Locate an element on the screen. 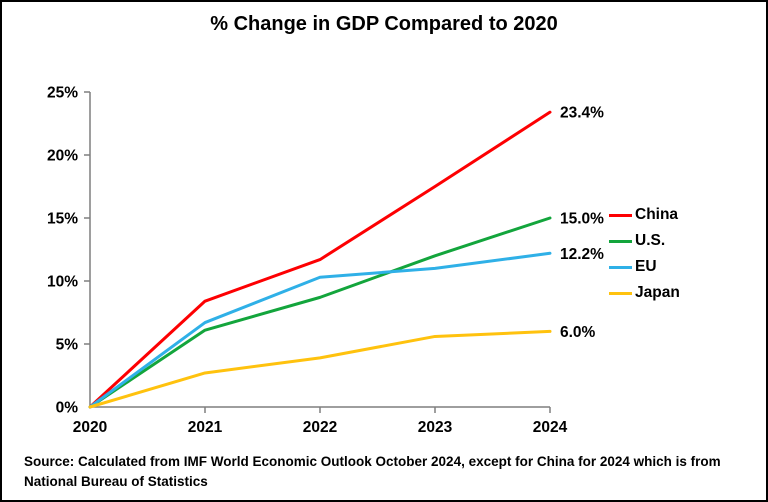 Image resolution: width=768 pixels, height=502 pixels. legend-swatch-eu is located at coordinates (620, 267).